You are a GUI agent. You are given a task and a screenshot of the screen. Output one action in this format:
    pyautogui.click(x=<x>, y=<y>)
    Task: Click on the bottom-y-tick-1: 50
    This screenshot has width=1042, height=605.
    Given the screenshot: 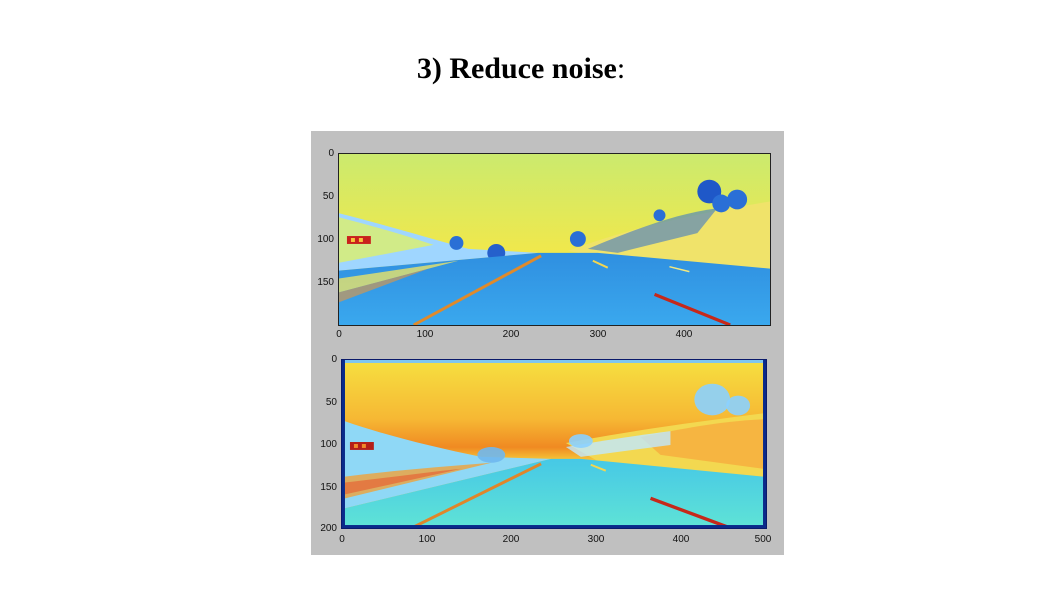 What is the action you would take?
    pyautogui.click(x=331, y=402)
    